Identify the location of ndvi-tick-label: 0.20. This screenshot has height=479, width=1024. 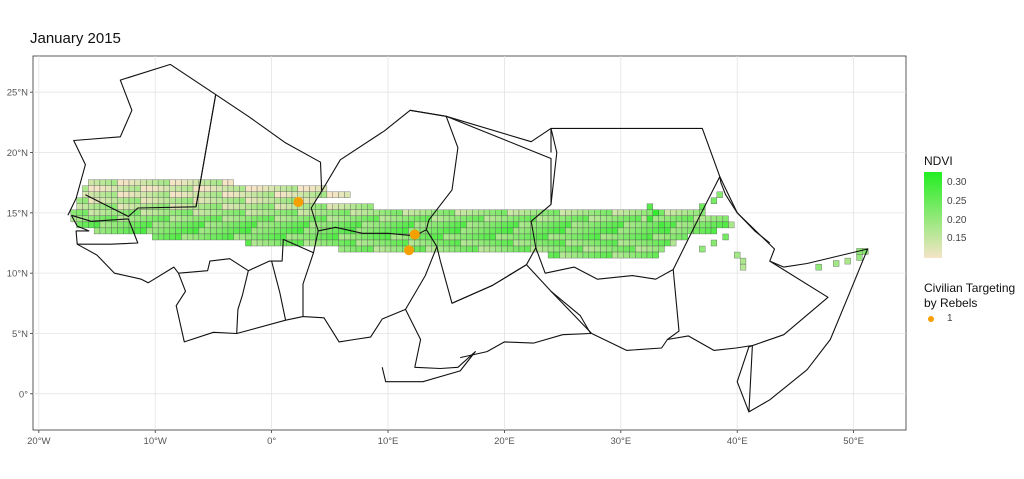
(957, 220).